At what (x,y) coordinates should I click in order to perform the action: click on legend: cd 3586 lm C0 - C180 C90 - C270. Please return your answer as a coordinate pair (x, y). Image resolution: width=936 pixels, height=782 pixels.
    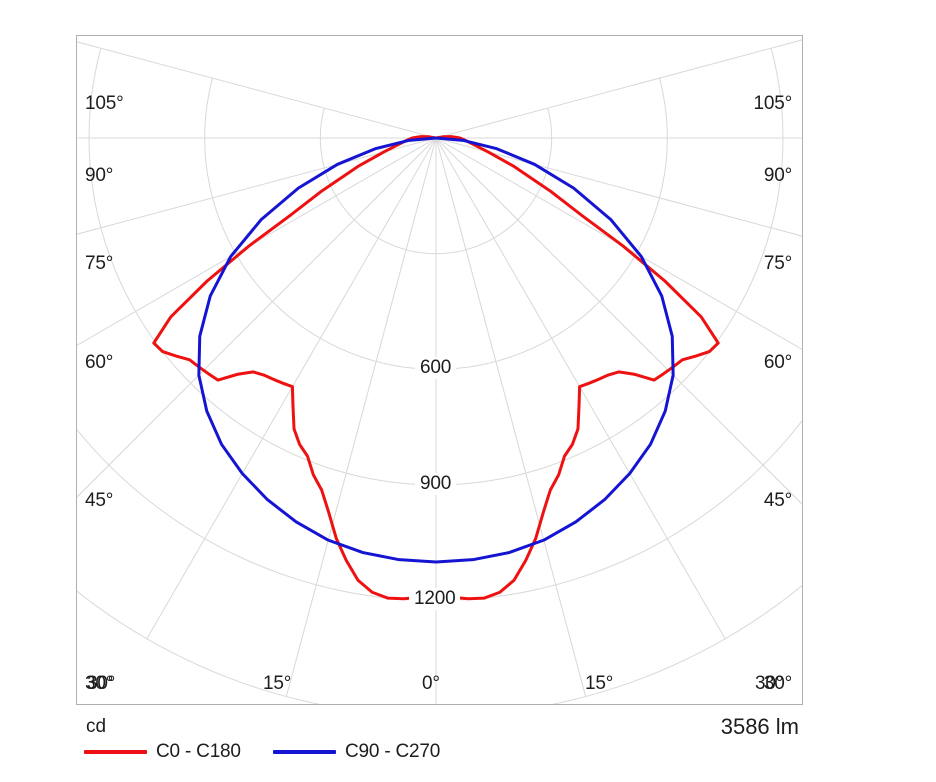
    Looking at the image, I should click on (439, 741).